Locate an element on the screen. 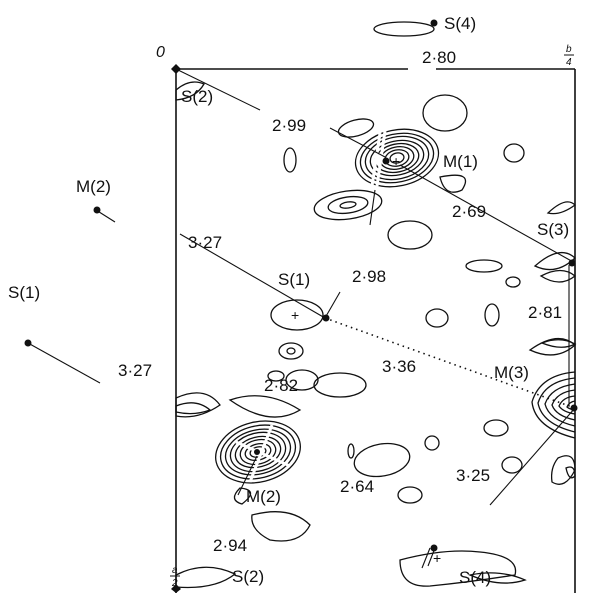 The image size is (593, 593). atom-label-m3: M(3) is located at coordinates (511, 372).